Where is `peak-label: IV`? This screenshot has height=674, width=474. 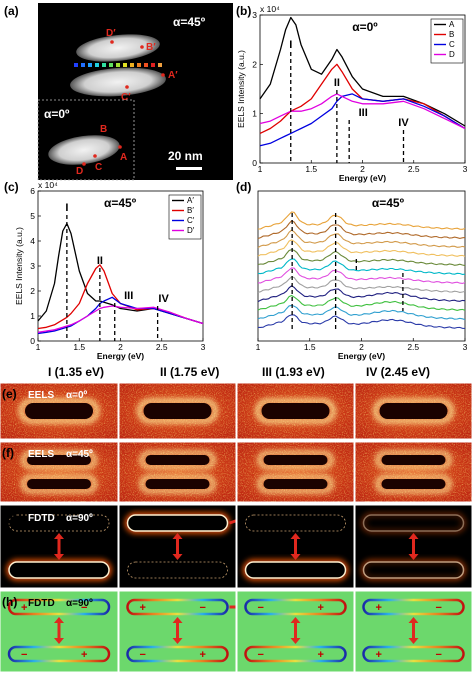 peak-label: IV is located at coordinates (403, 123).